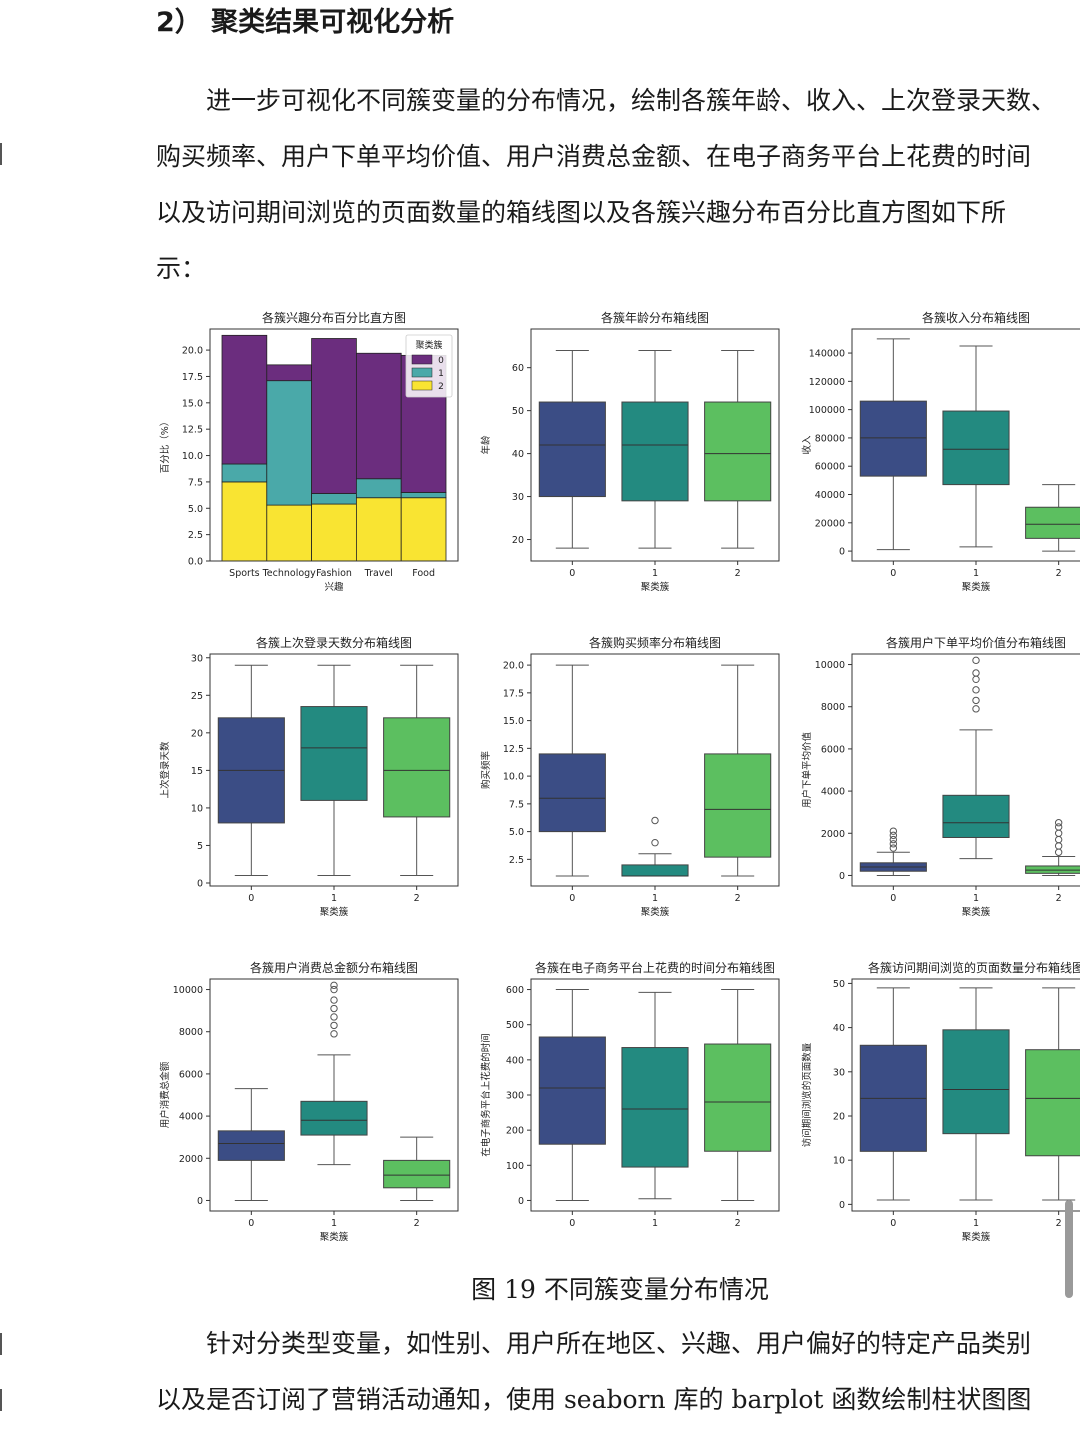 The image size is (1080, 1440). I want to click on y-tick-label: 20.0, so click(192, 351).